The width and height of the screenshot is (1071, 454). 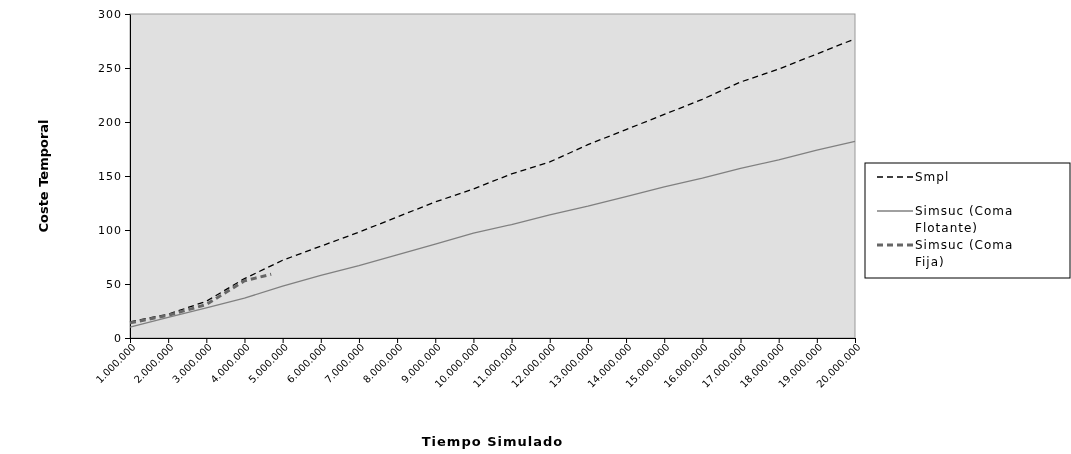 What do you see at coordinates (110, 69) in the screenshot?
I see `y-tick-label: 250` at bounding box center [110, 69].